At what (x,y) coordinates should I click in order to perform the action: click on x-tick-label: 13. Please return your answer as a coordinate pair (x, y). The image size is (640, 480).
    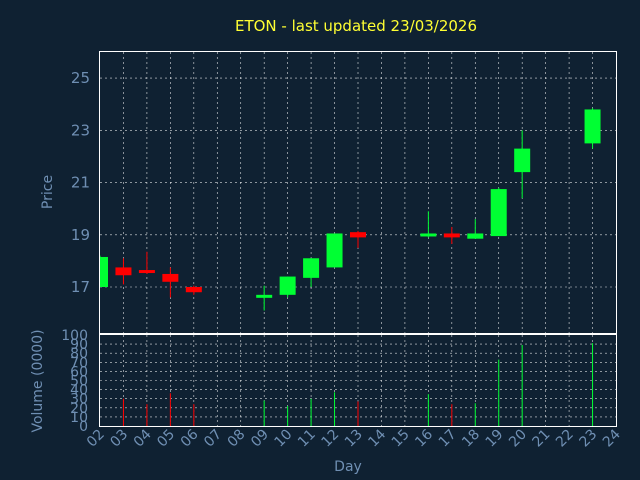
    Looking at the image, I should click on (354, 439).